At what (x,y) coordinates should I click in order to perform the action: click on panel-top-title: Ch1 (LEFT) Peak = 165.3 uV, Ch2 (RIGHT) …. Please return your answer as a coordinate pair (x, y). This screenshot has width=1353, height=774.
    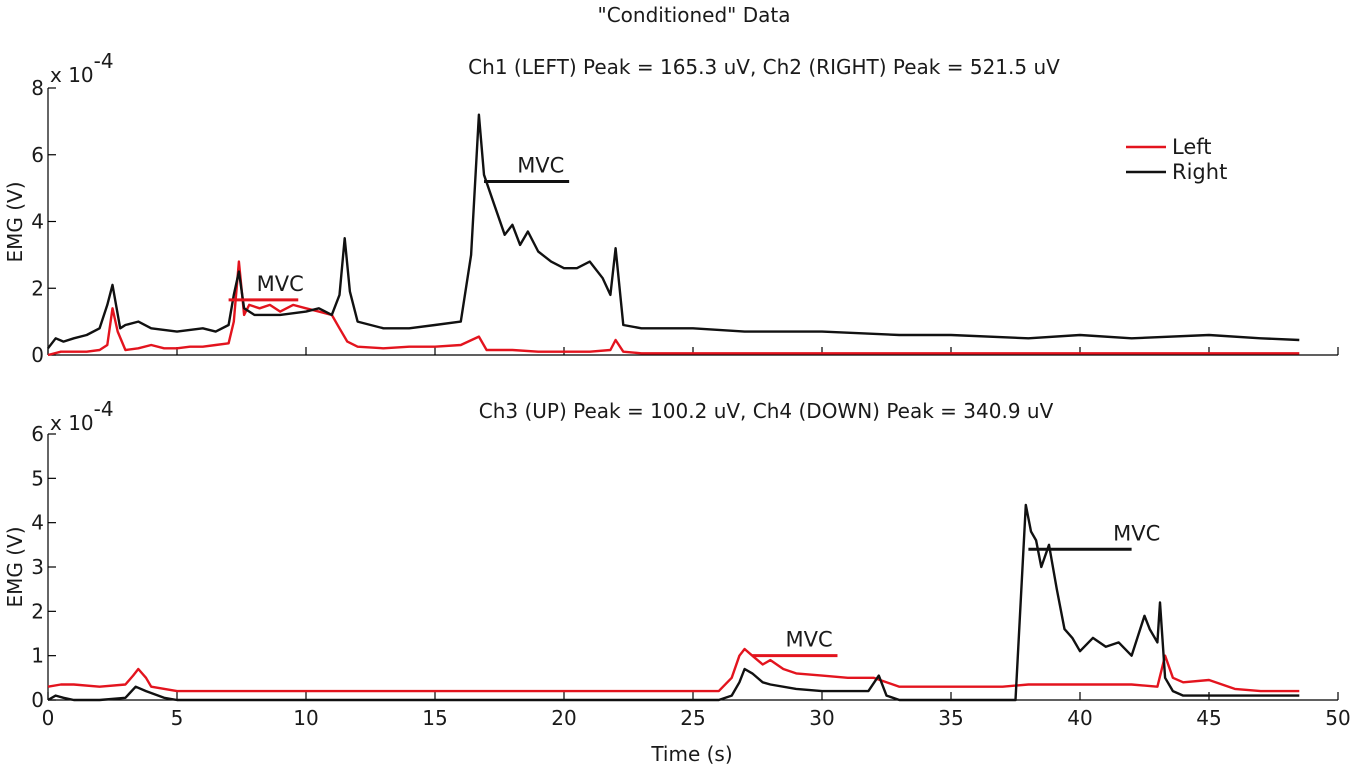
    Looking at the image, I should click on (764, 67).